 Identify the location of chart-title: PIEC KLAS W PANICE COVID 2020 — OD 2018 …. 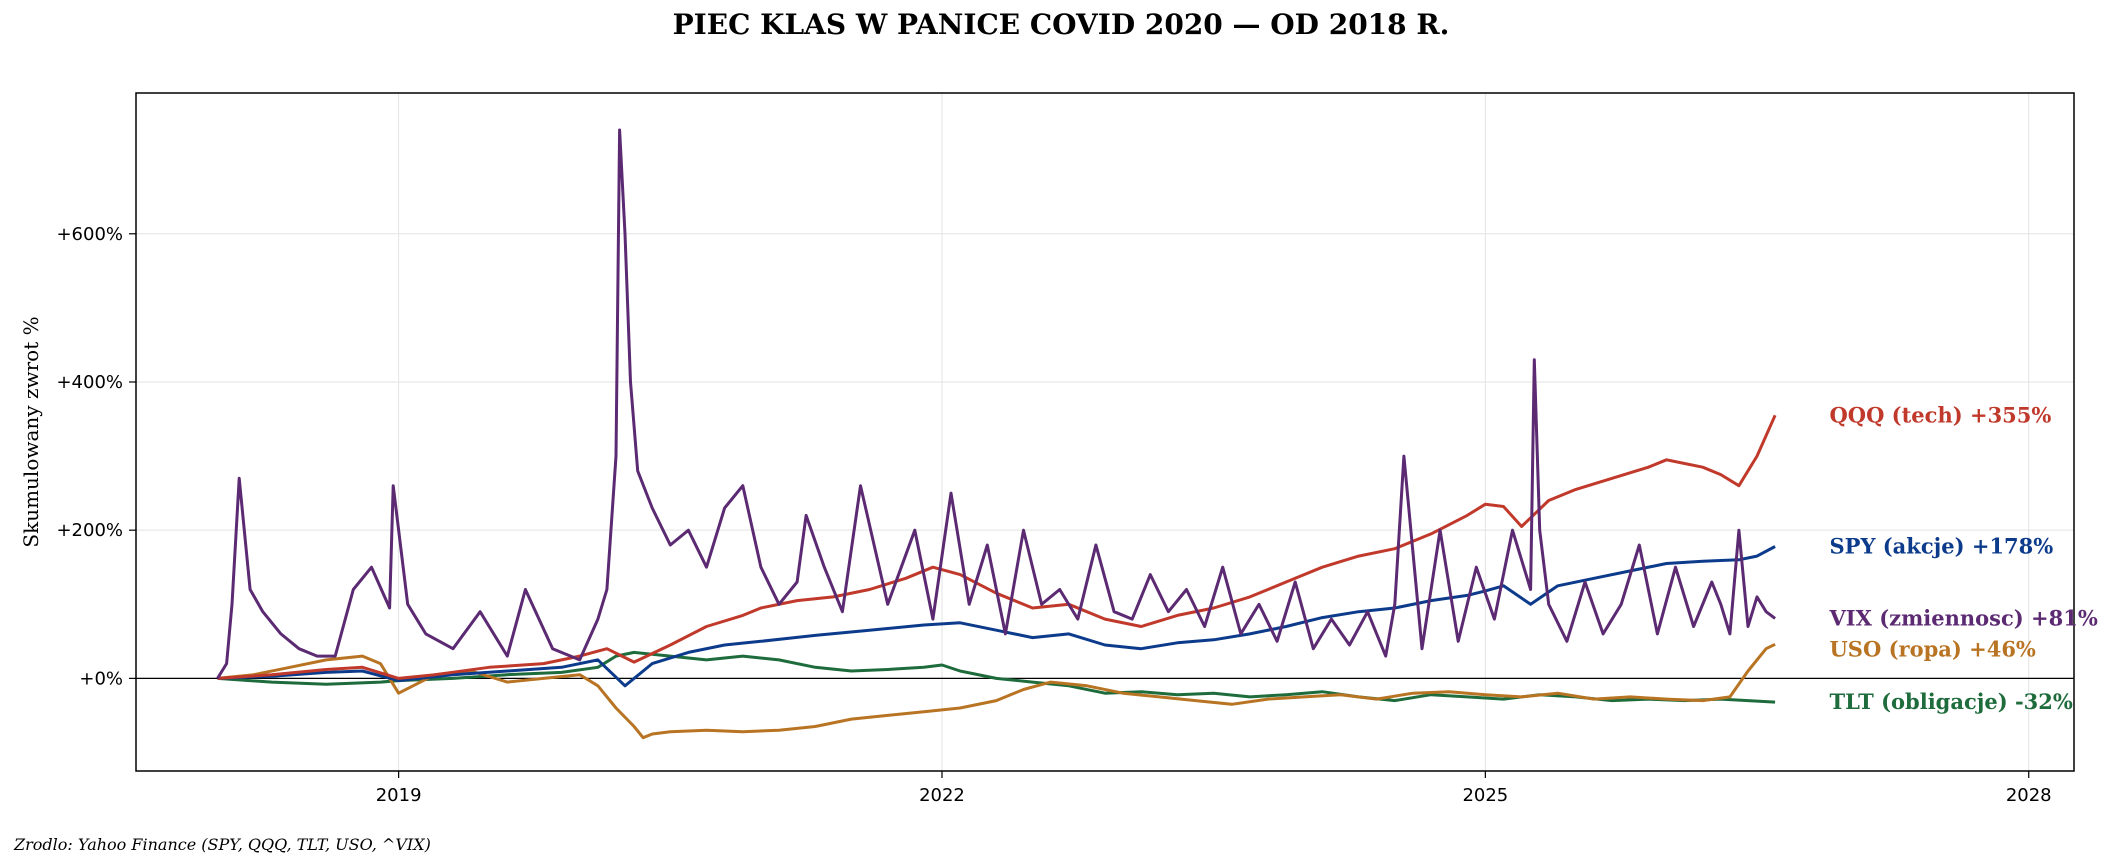
(1061, 24).